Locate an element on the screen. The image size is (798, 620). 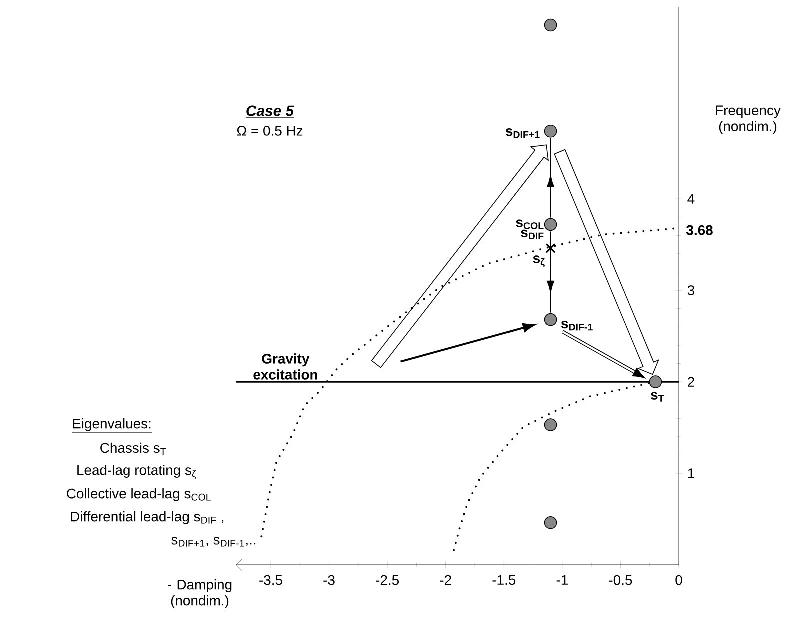
x-tick-label: -2 is located at coordinates (446, 580).